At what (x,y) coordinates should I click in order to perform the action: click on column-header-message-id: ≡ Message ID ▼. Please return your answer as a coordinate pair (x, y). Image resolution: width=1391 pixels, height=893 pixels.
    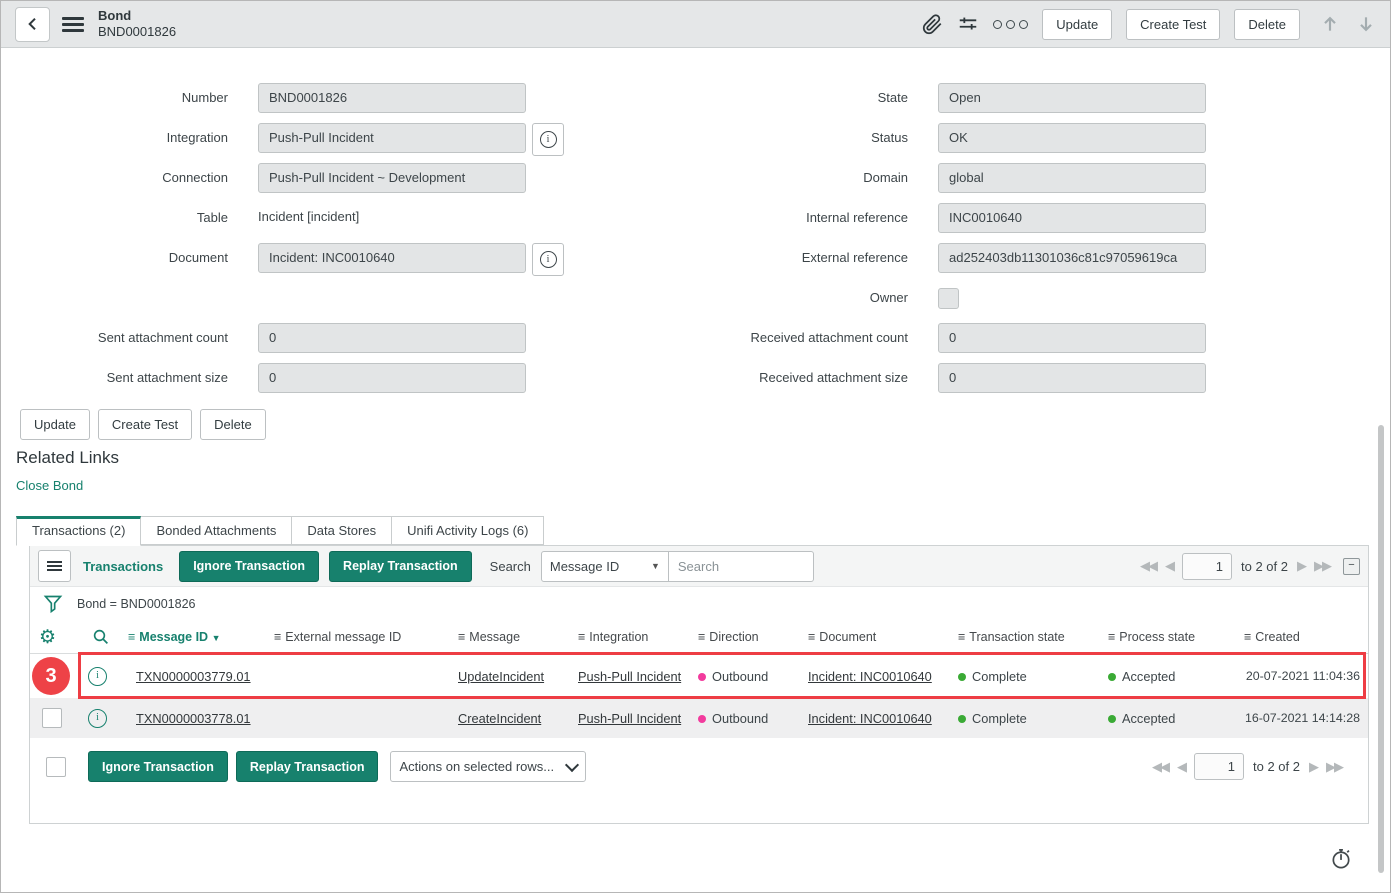
    Looking at the image, I should click on (174, 637).